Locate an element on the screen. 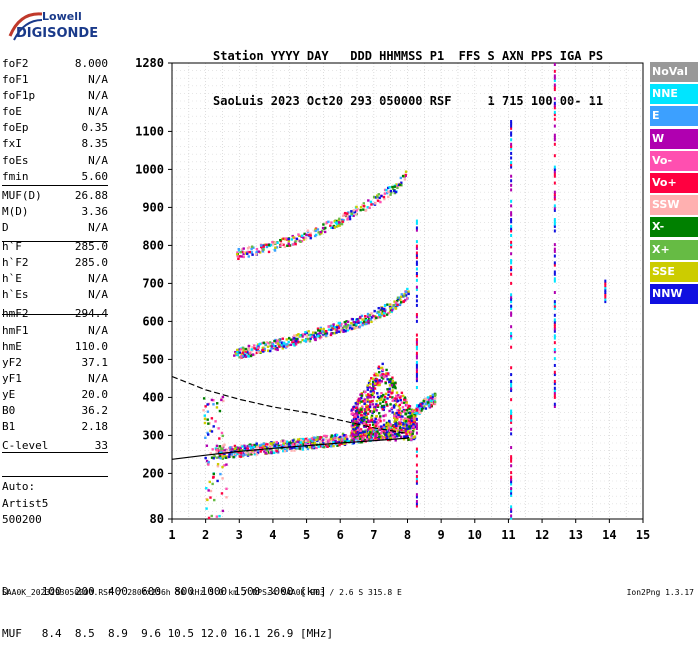 The width and height of the screenshot is (700, 655). param-name: hmF2 is located at coordinates (15, 314).